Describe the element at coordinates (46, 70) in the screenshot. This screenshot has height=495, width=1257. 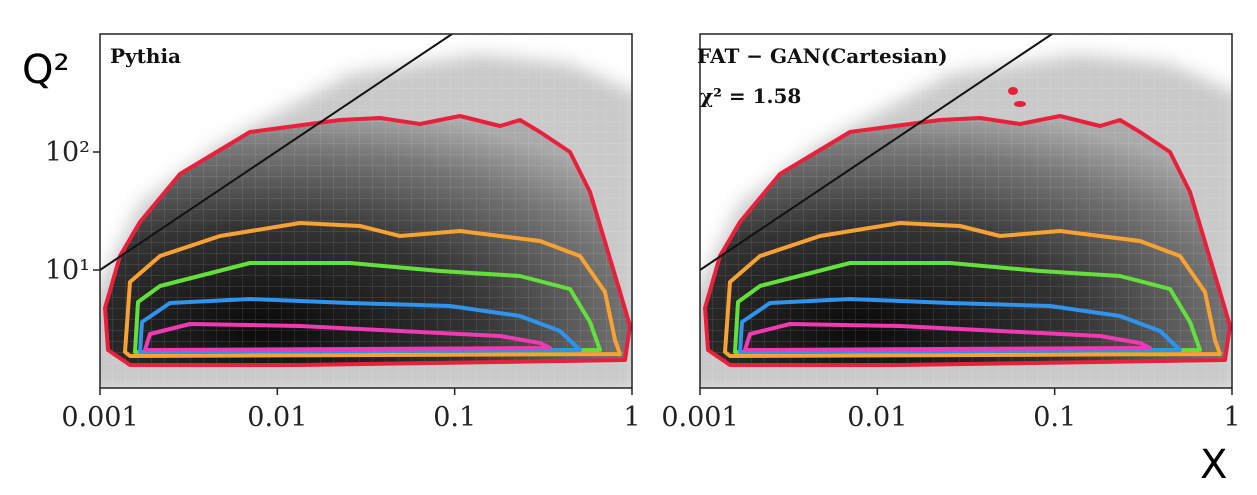
I see `y-axis-label: Q²` at that location.